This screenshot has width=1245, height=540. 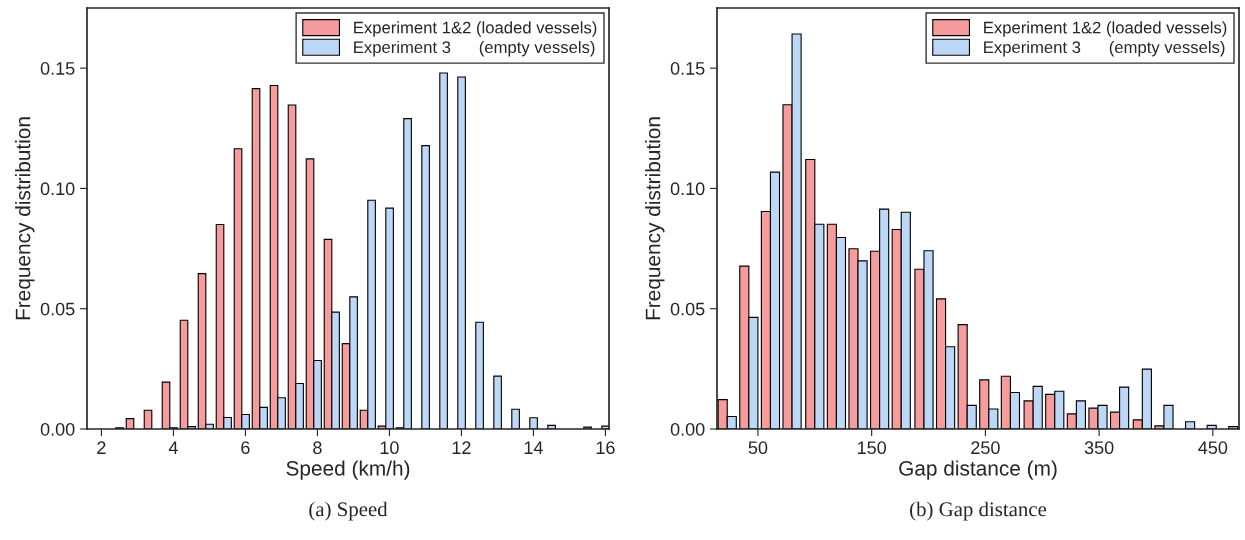 What do you see at coordinates (1099, 448) in the screenshot?
I see `x-tick-label: 350` at bounding box center [1099, 448].